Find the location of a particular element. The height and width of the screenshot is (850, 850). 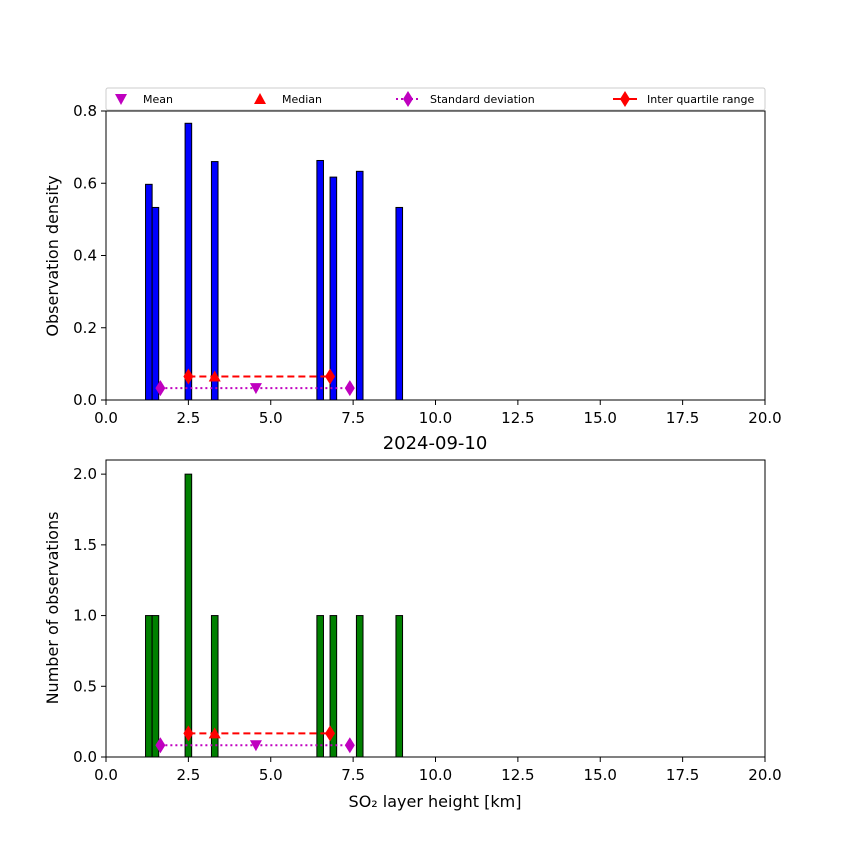

legend-label: Median is located at coordinates (302, 99).